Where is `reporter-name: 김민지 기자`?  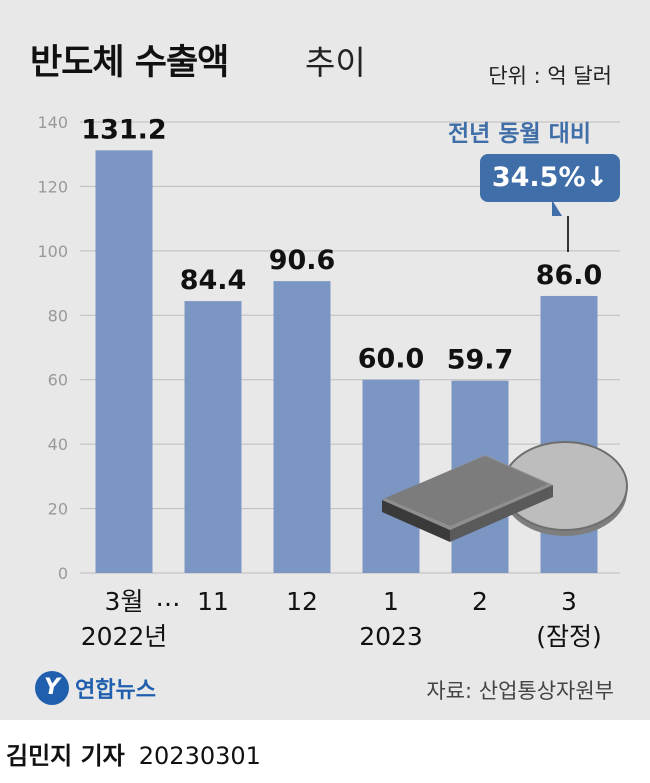 reporter-name: 김민지 기자 is located at coordinates (65, 756).